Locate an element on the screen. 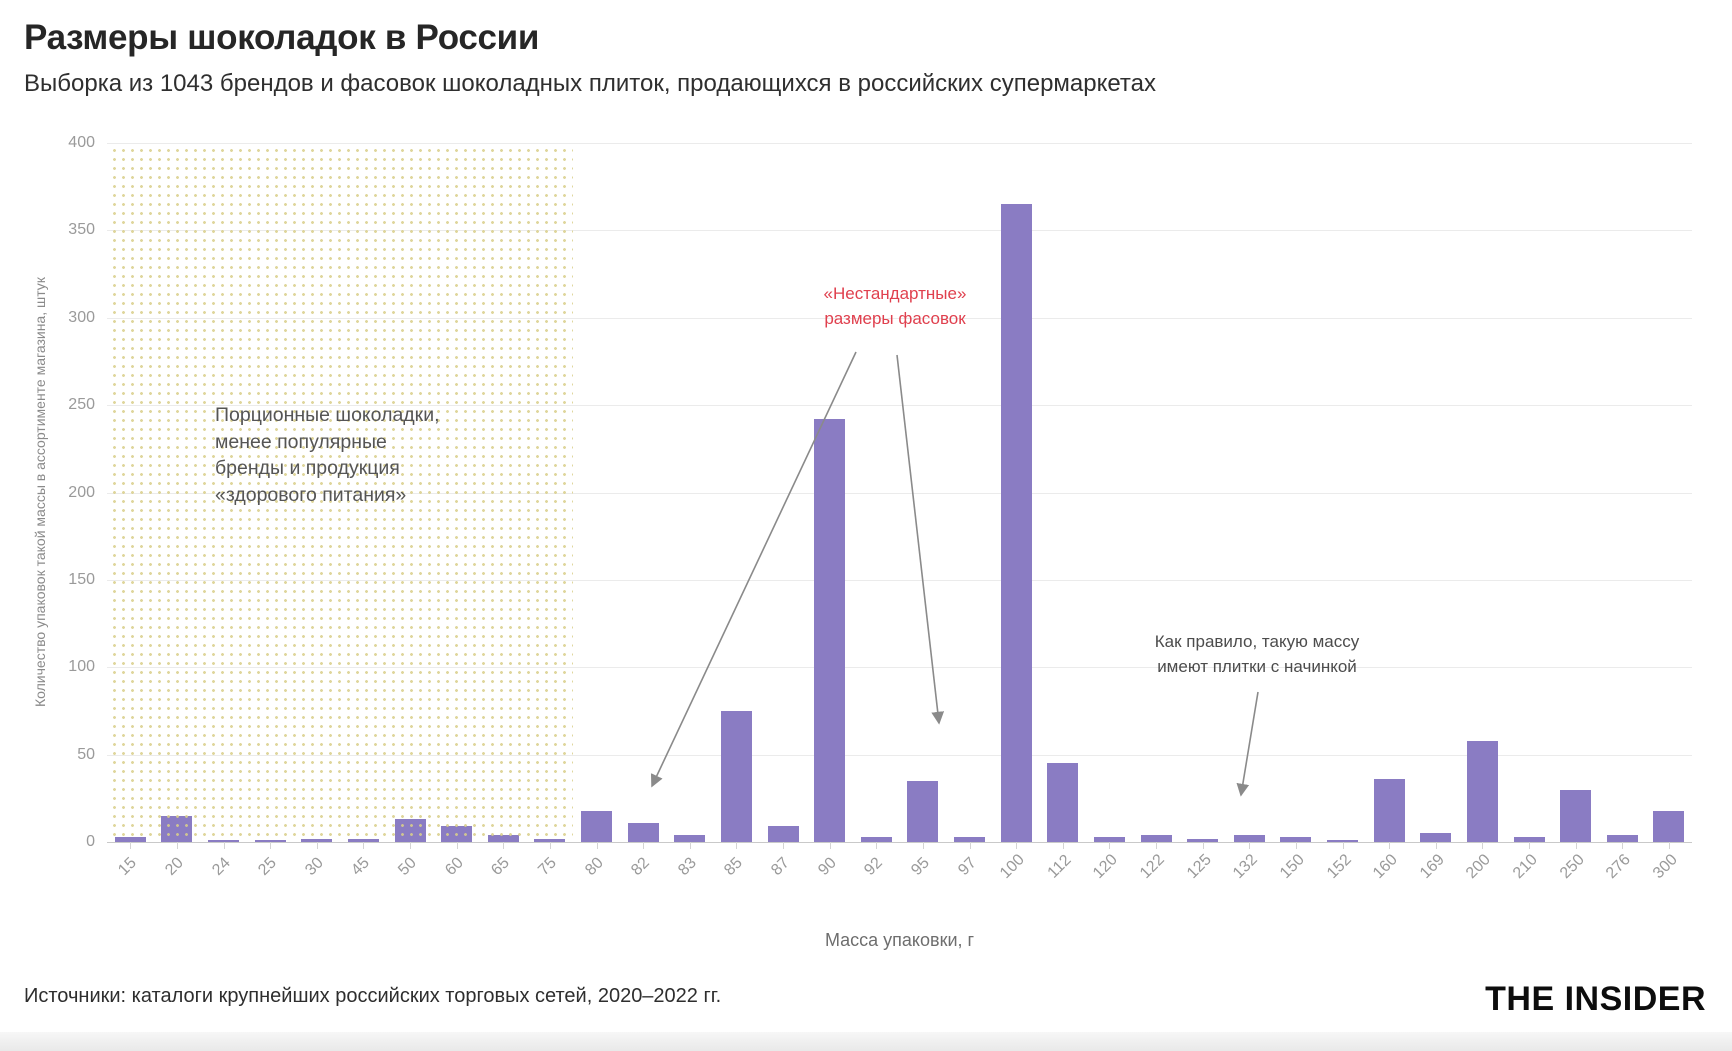  x-tick-label-120: 120 is located at coordinates (1106, 867).